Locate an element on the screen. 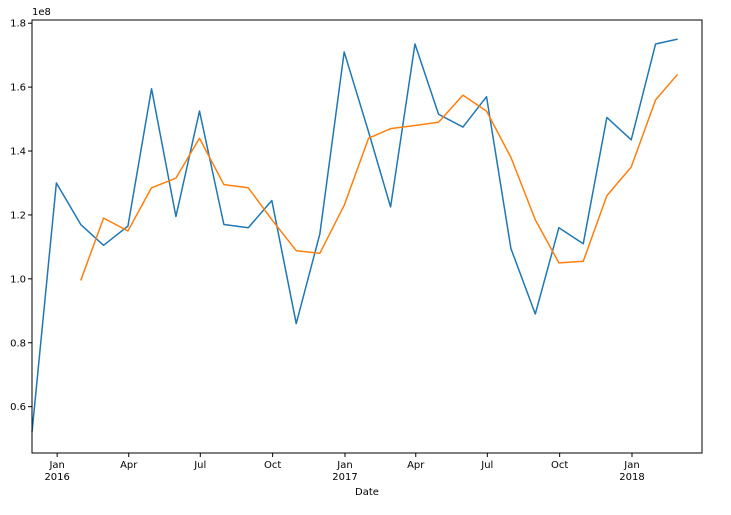  y-tick-label: 0.6 is located at coordinates (18, 407).